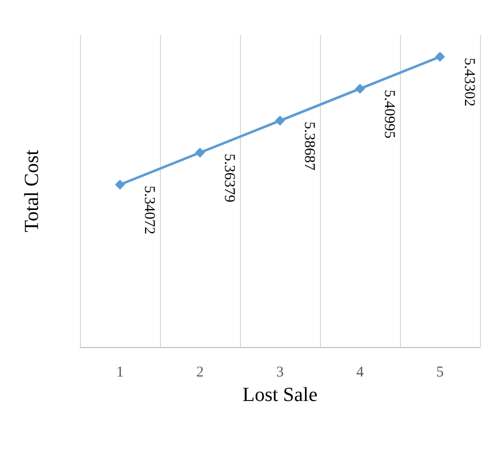  What do you see at coordinates (229, 178) in the screenshot?
I see `data-label: 5.36379` at bounding box center [229, 178].